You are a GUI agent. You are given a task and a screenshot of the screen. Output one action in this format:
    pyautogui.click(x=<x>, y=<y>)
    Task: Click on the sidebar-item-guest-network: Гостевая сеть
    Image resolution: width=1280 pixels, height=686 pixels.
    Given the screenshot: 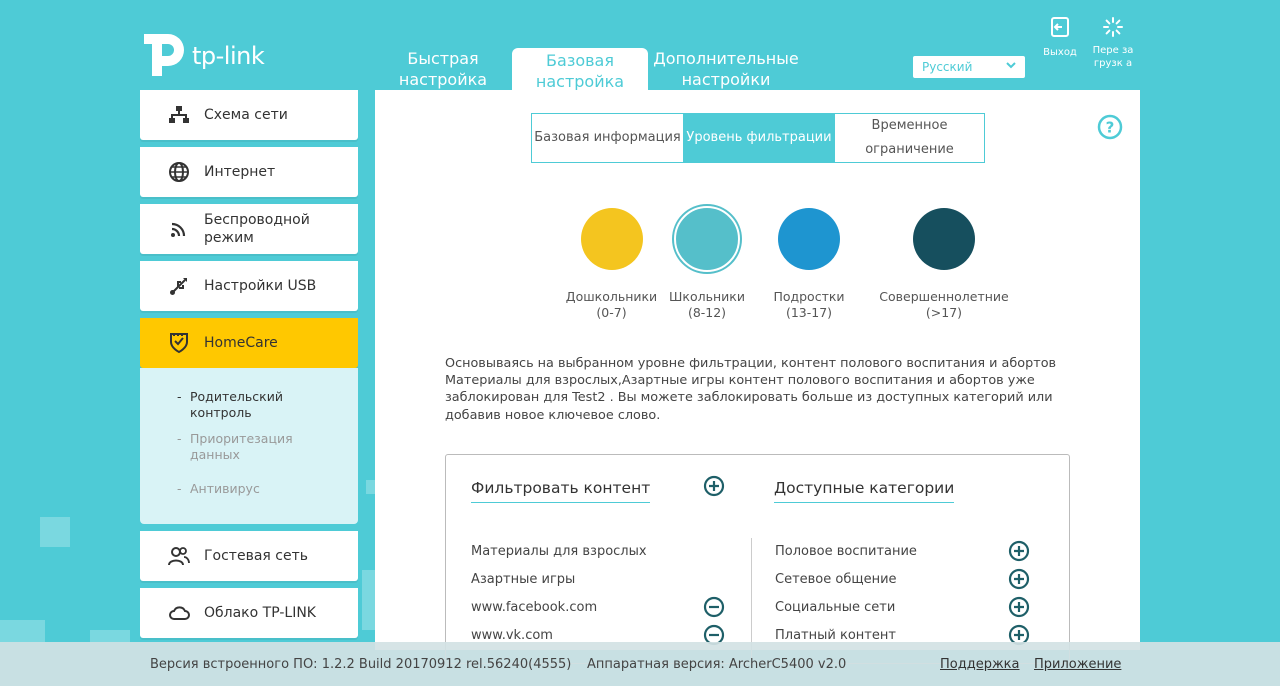 What is the action you would take?
    pyautogui.click(x=249, y=556)
    